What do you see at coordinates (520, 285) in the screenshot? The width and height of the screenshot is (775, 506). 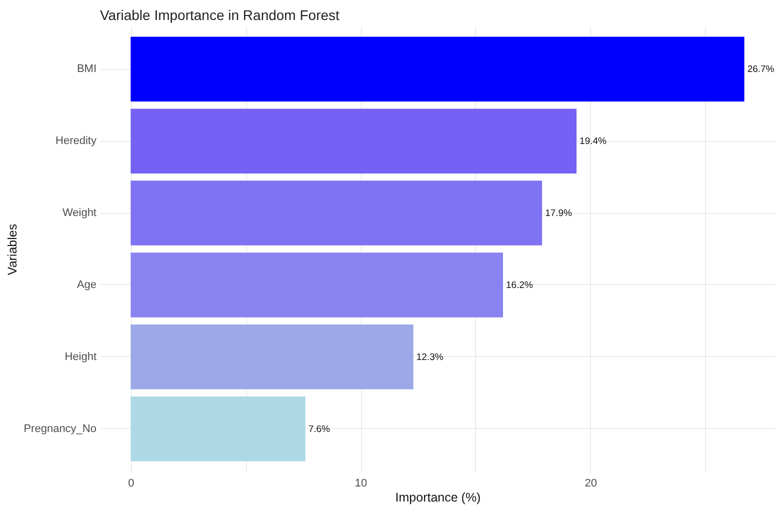 I see `data-label: 16.2%` at bounding box center [520, 285].